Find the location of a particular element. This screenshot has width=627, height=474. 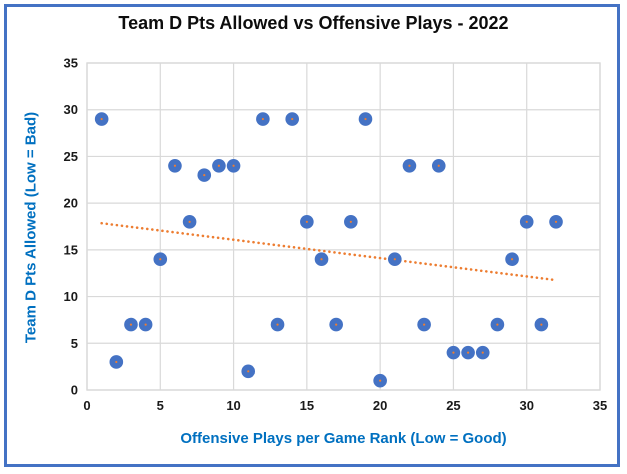

y-tick-label: 35 is located at coordinates (71, 63).